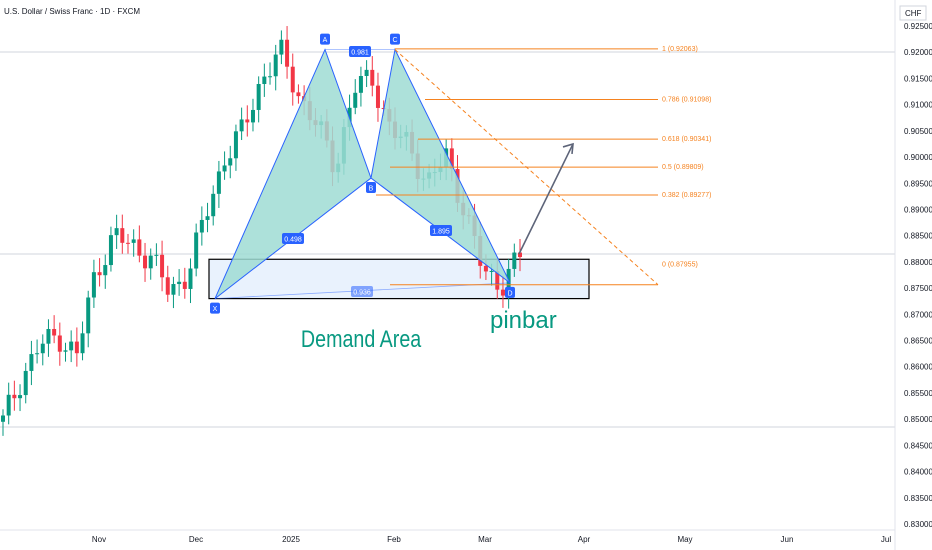 The image size is (932, 550). Describe the element at coordinates (680, 264) in the screenshot. I see `fib-label: 0 (0.87955)` at that location.